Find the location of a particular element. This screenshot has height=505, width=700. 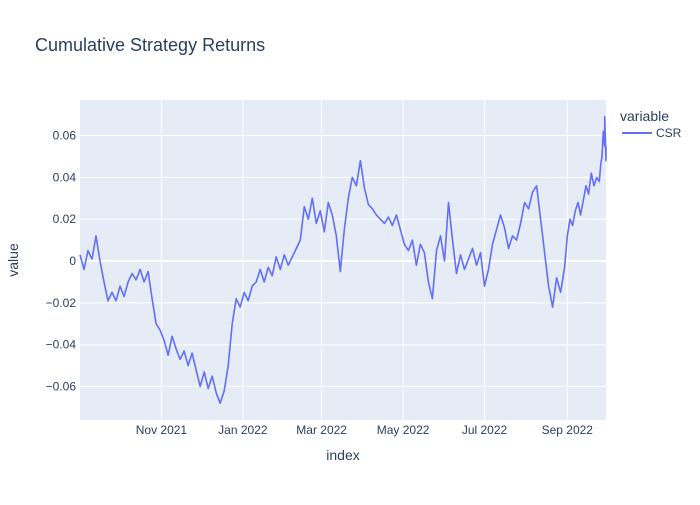

y-tick-label: −0.06 is located at coordinates (61, 387).